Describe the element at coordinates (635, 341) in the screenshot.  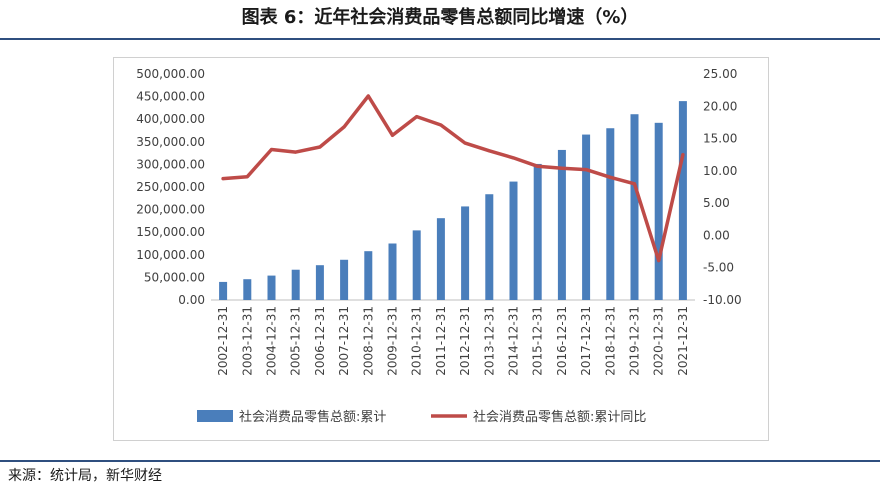
I see `x-tick-label: 2019-12-31` at that location.